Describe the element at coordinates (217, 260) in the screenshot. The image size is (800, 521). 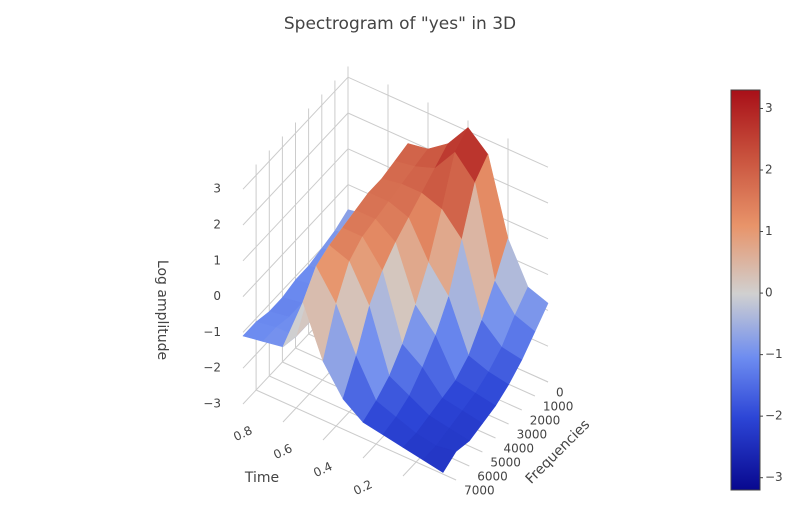
I see `z-tick-label: 1` at that location.